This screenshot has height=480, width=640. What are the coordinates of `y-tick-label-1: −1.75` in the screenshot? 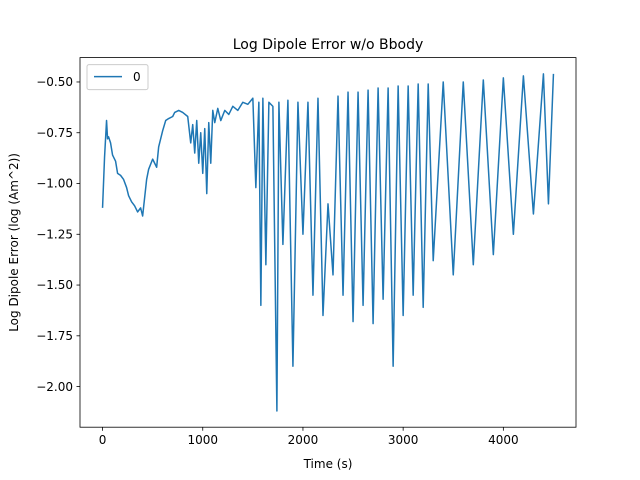 It's located at (54, 336).